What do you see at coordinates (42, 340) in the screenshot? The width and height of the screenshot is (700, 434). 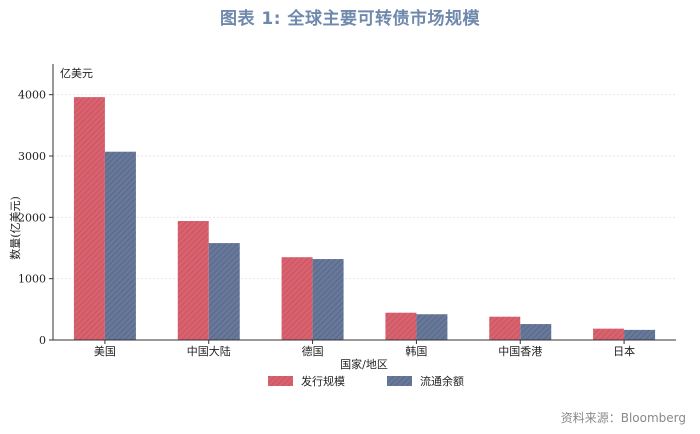 I see `y-tick-label: 0` at bounding box center [42, 340].